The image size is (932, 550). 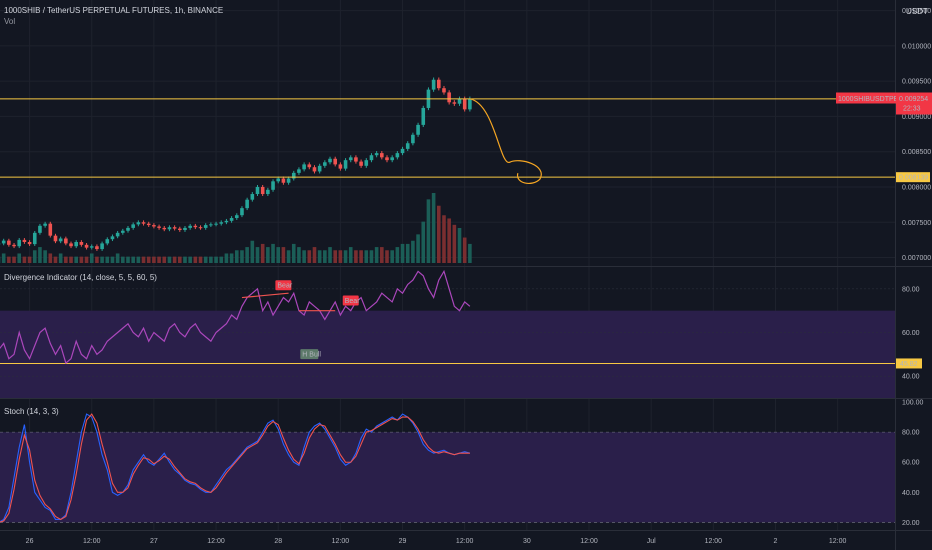 I want to click on currency-label: USDT, so click(x=917, y=11).